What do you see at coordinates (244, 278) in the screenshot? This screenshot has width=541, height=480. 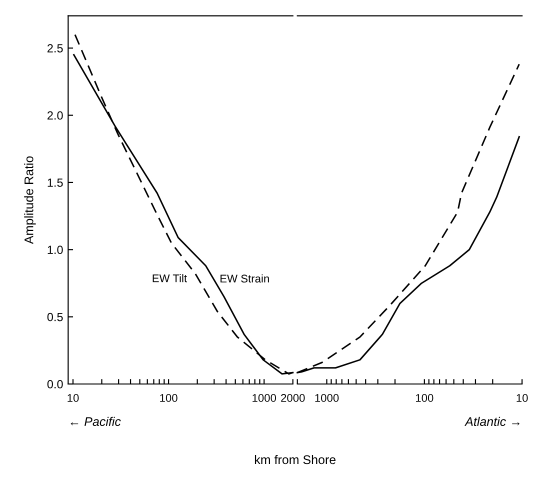 I see `series-label: EW Strain` at bounding box center [244, 278].